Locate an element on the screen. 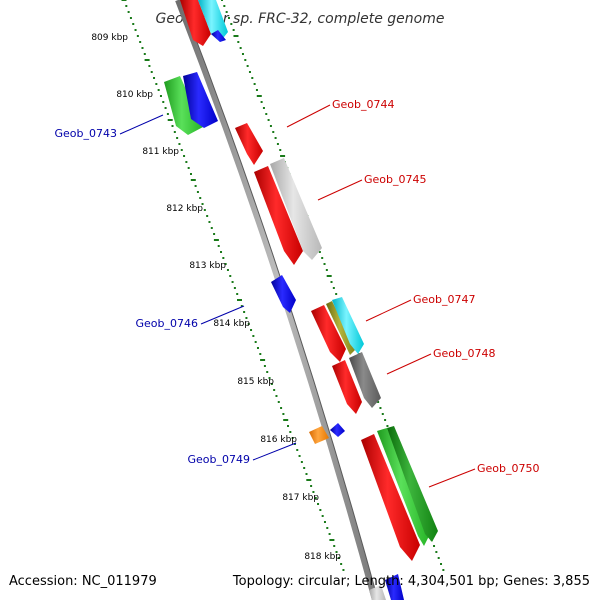  gene-geob-0749-blue is located at coordinates (337, 430).